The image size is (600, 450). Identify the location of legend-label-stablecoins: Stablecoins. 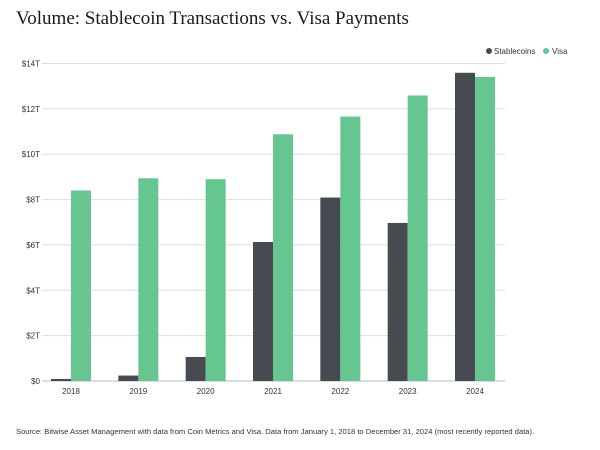
(514, 51).